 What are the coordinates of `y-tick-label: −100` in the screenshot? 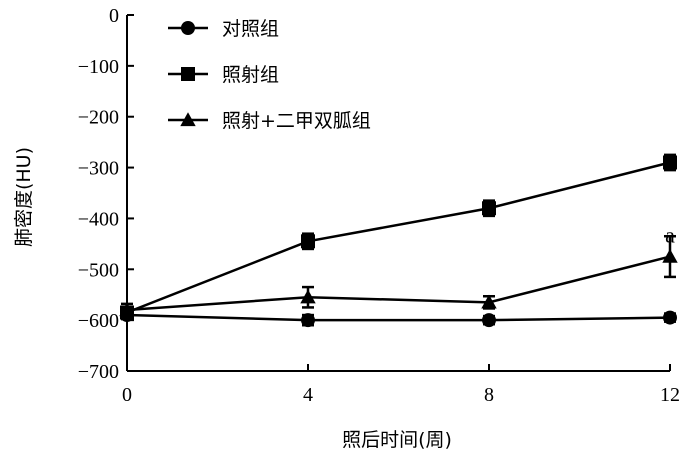 It's located at (98, 67).